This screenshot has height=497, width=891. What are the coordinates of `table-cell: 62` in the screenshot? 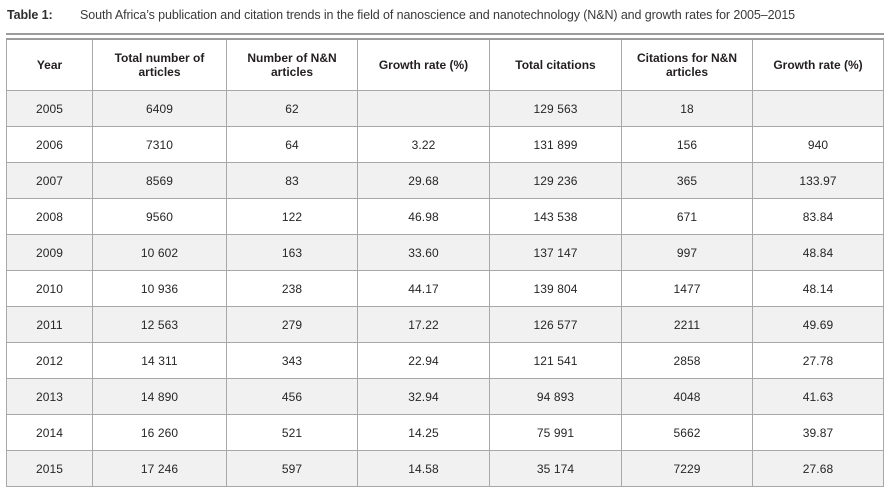 It's located at (292, 108).